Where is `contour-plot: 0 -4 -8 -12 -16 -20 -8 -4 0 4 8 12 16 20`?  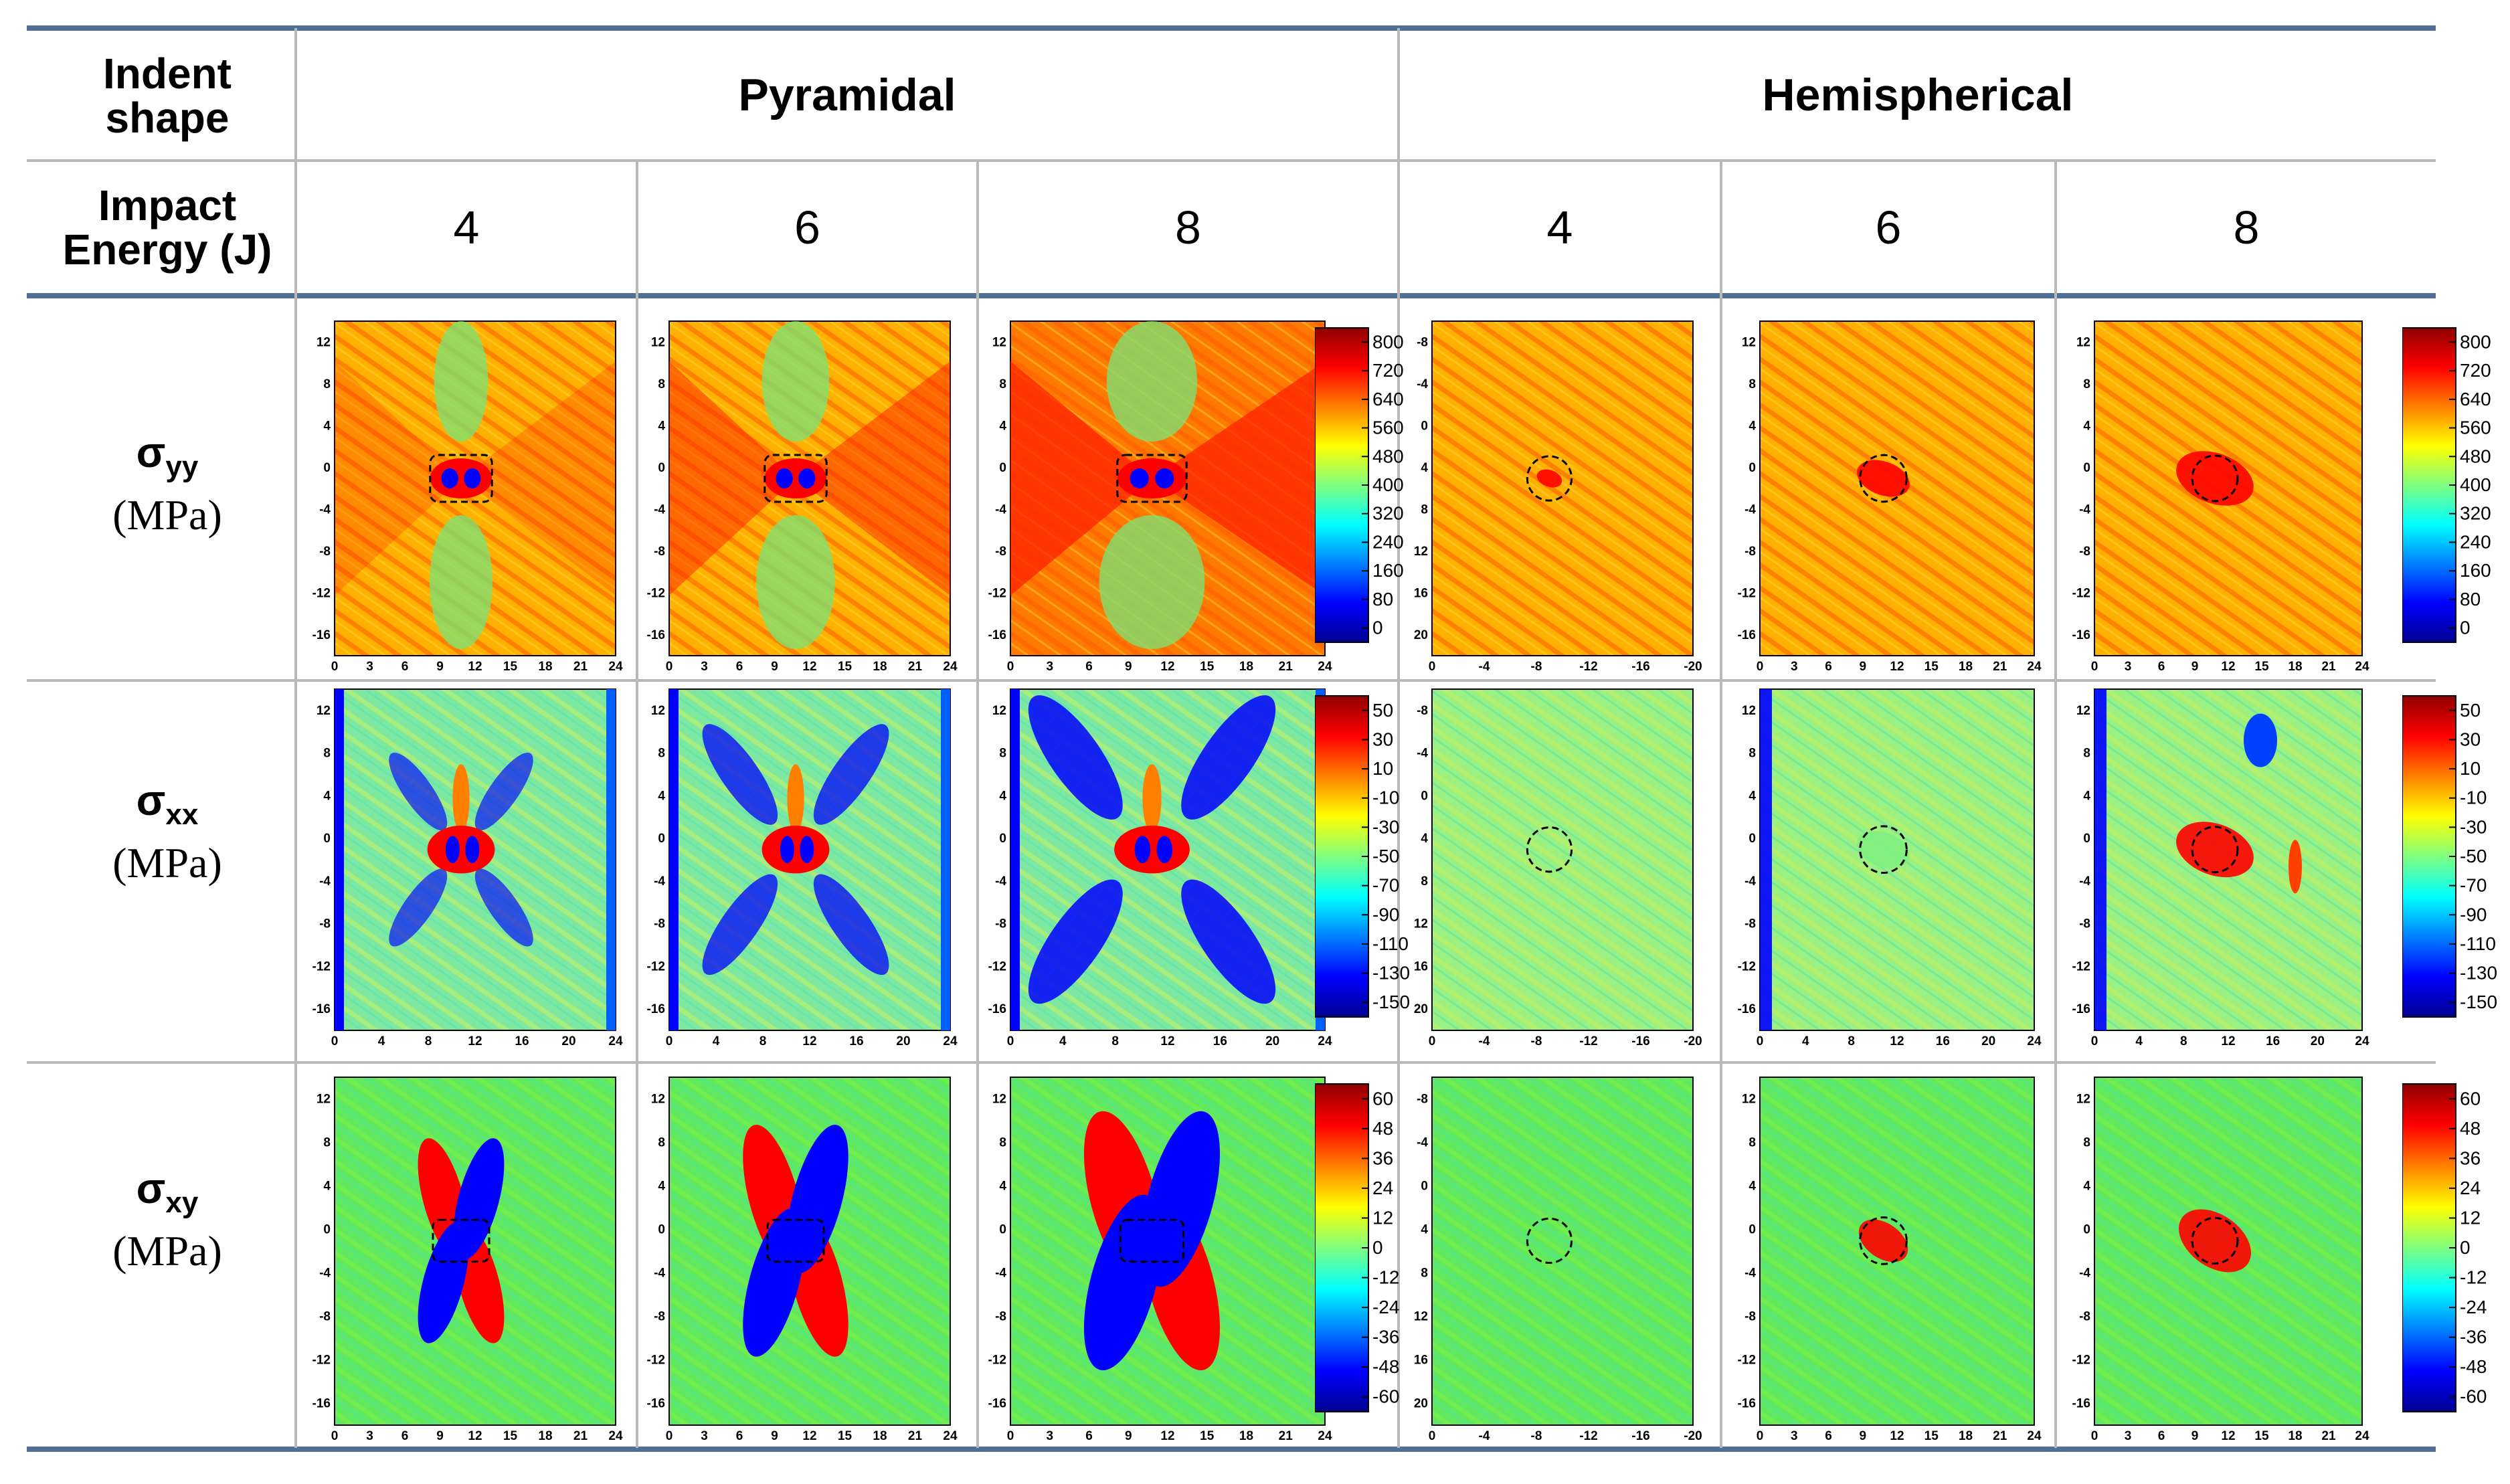 contour-plot: 0 -4 -8 -12 -16 -20 -8 -4 0 4 8 12 16 20 is located at coordinates (1558, 1260).